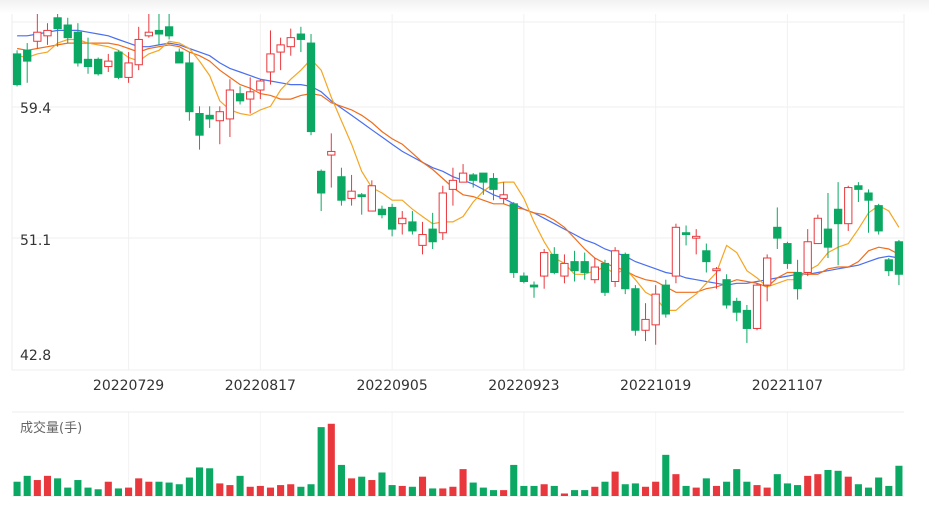 The image size is (929, 516). Describe the element at coordinates (51, 428) in the screenshot. I see `volume-title: 成交量(手)` at that location.